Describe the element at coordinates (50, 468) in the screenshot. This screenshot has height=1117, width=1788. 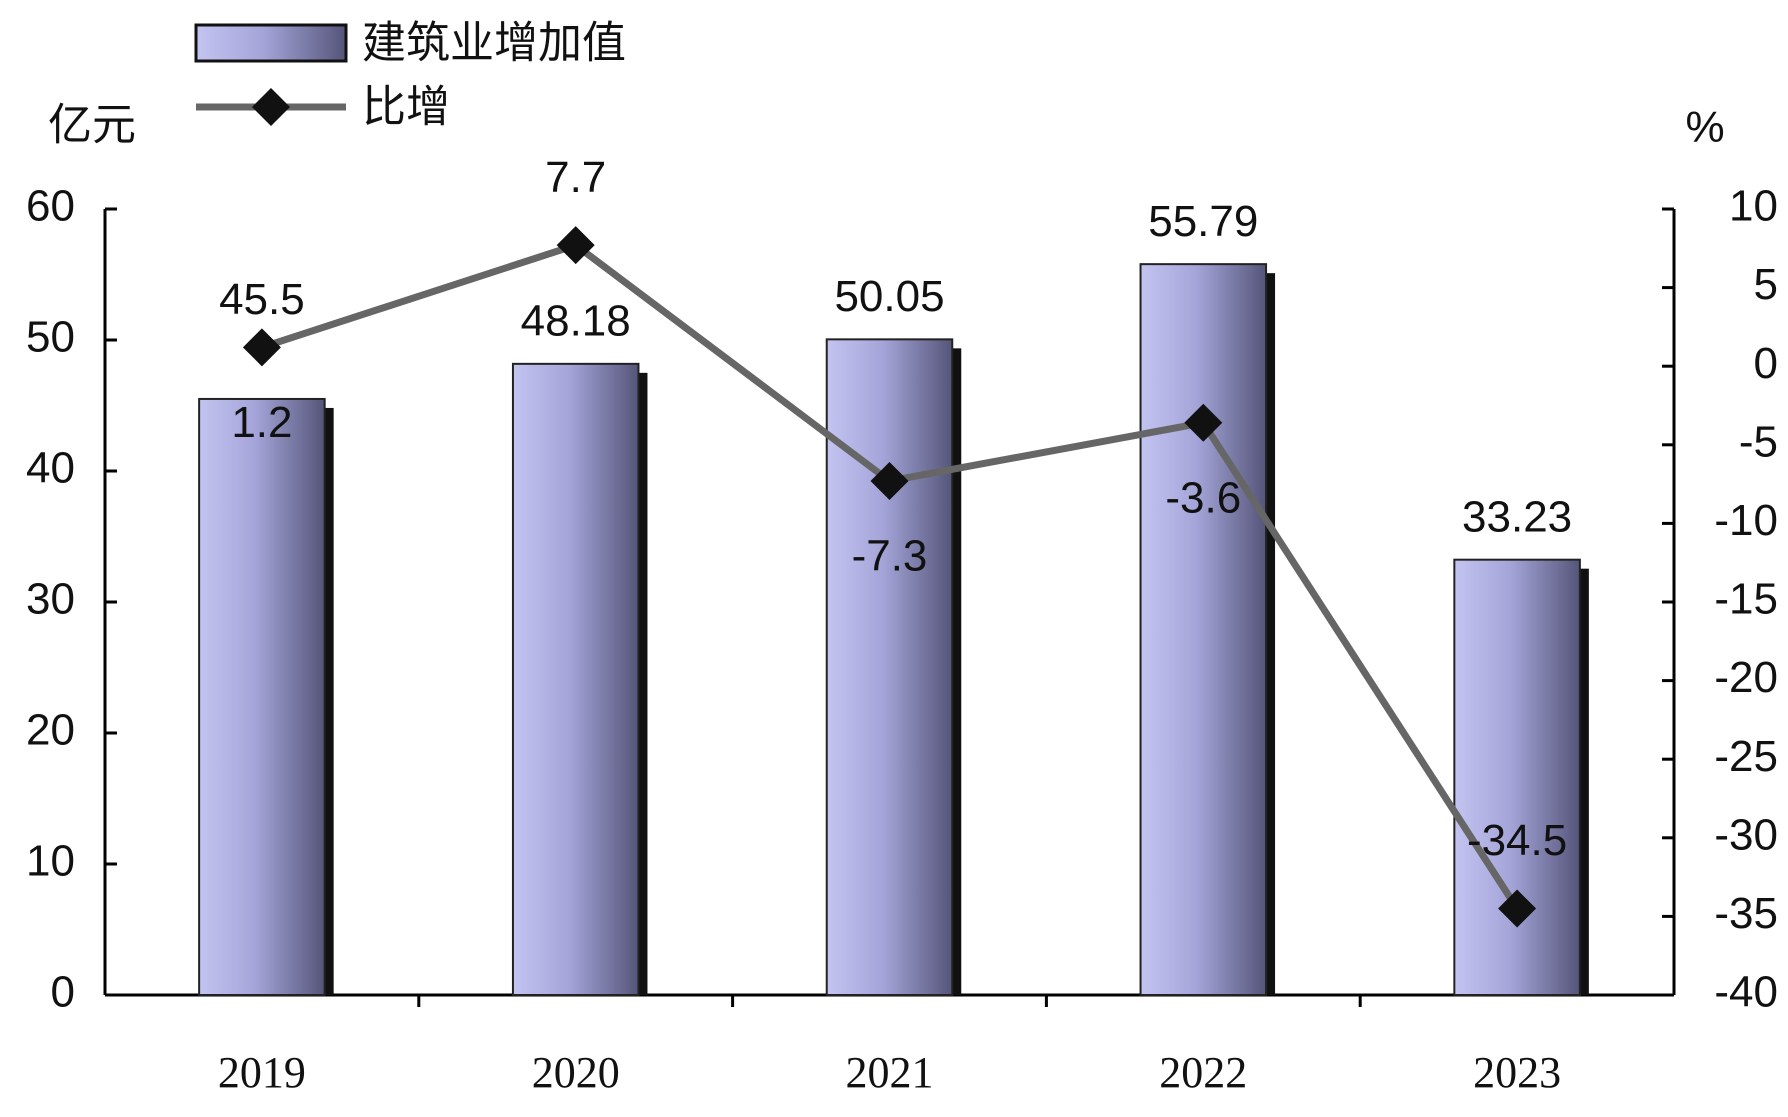
I see `y-tick-label: 40` at that location.